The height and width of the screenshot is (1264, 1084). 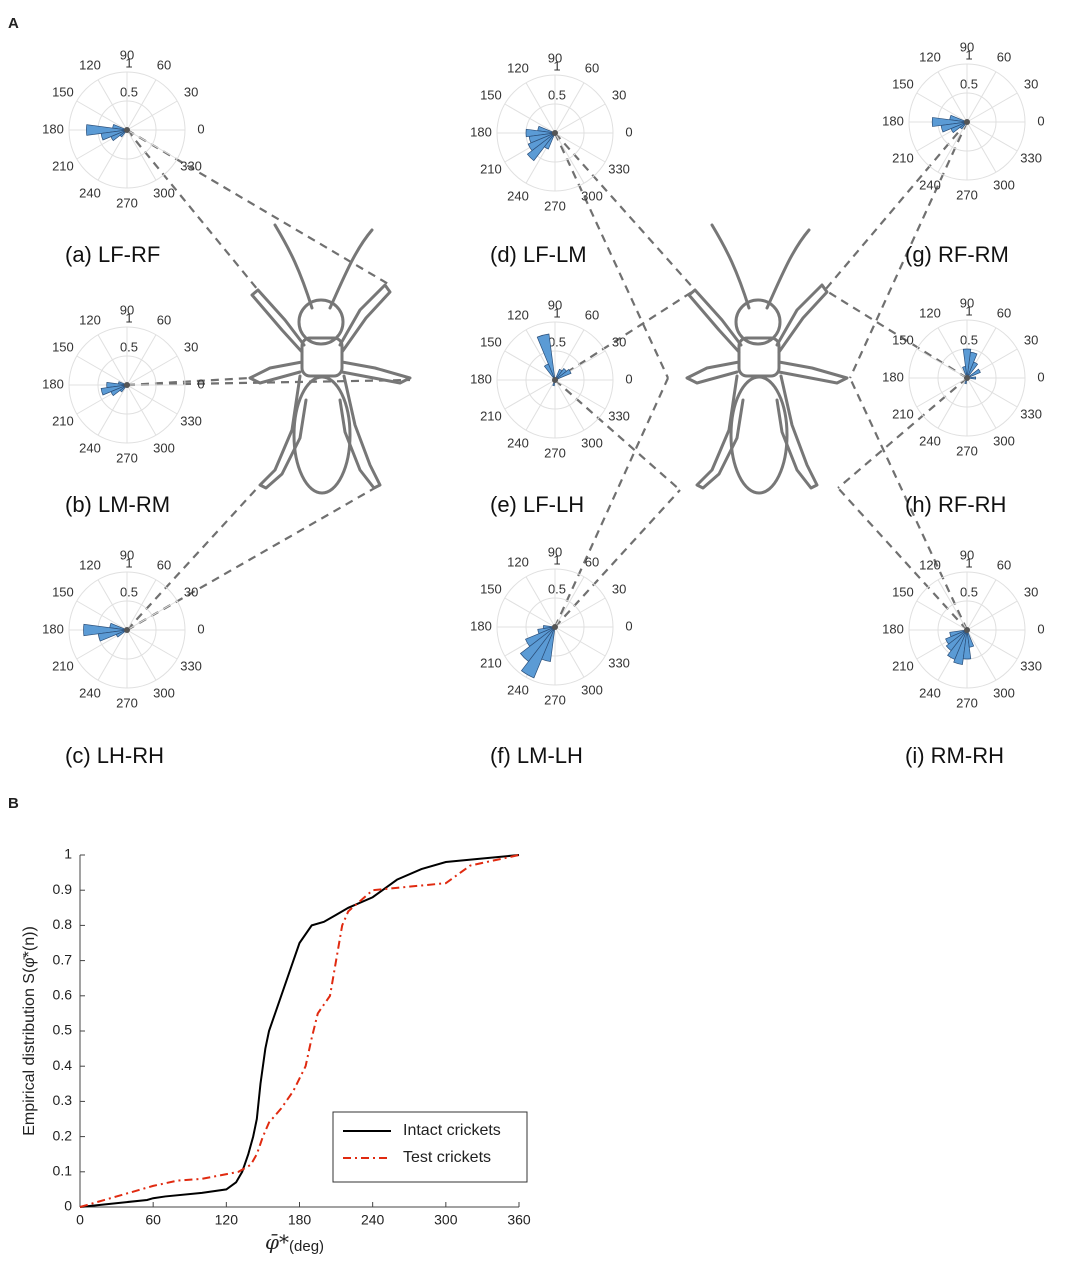 I want to click on y-tick-label: 0.7, so click(x=63, y=959).